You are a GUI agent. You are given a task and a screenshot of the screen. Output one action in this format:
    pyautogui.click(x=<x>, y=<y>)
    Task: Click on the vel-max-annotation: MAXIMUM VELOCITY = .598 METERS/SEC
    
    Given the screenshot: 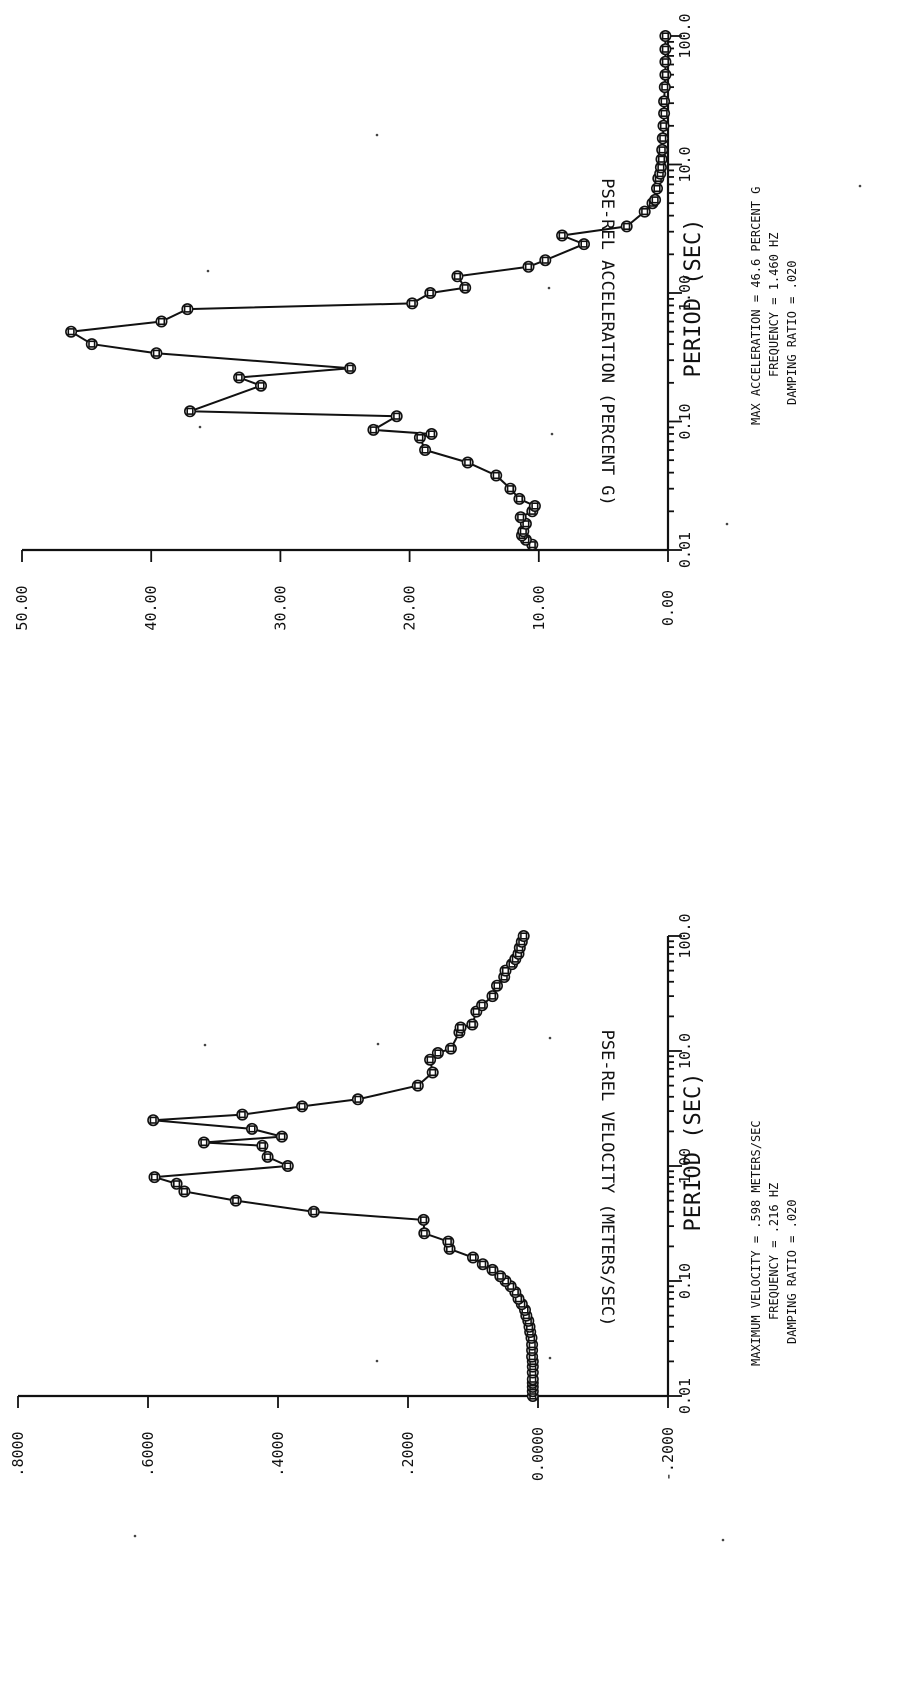 What is the action you would take?
    pyautogui.click(x=756, y=1243)
    